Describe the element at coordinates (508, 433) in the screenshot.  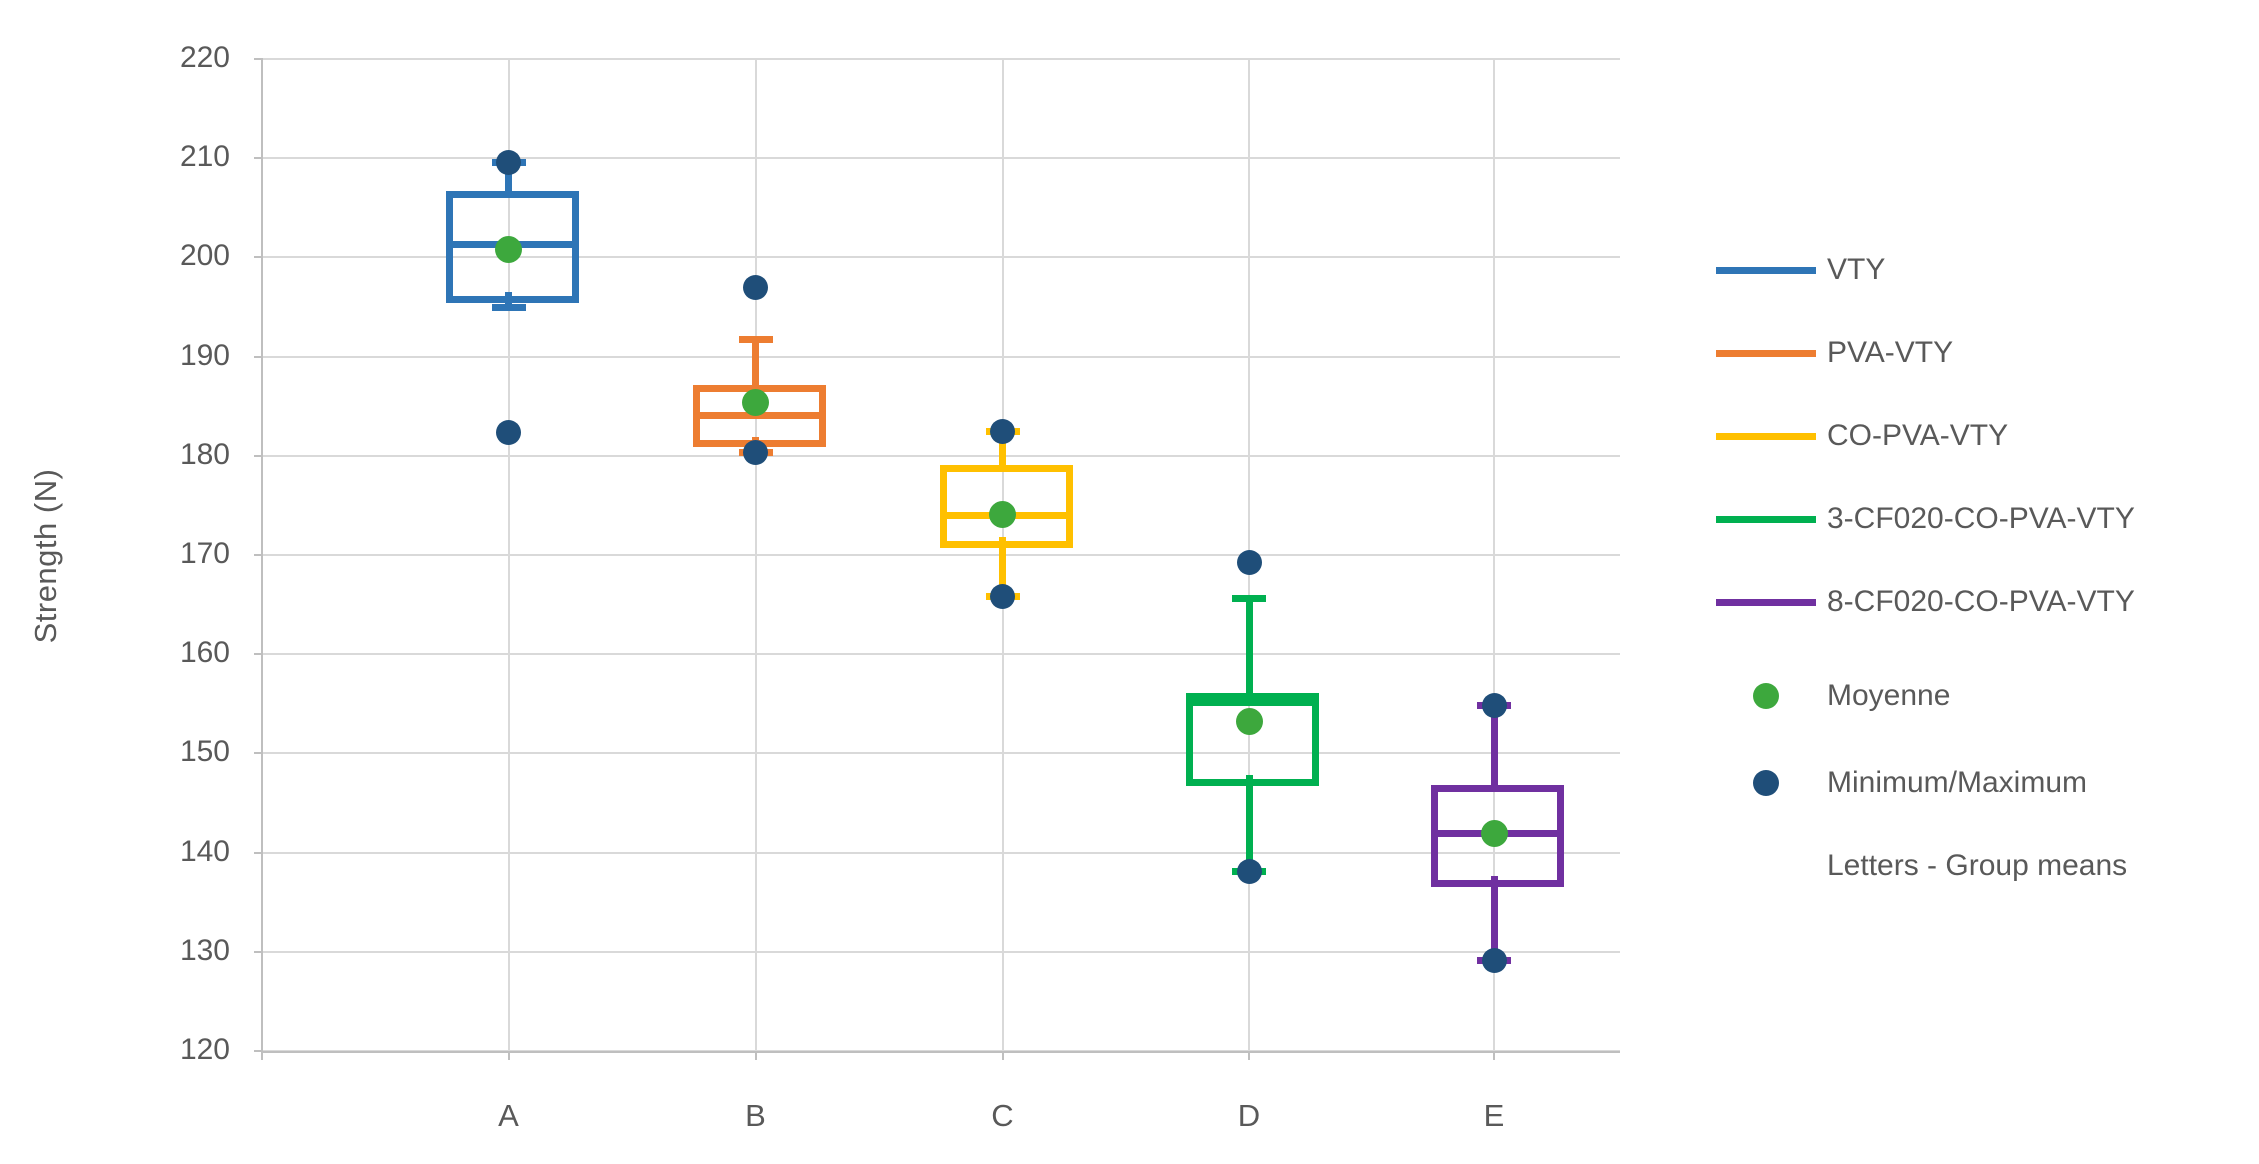
I see `min-marker-A` at that location.